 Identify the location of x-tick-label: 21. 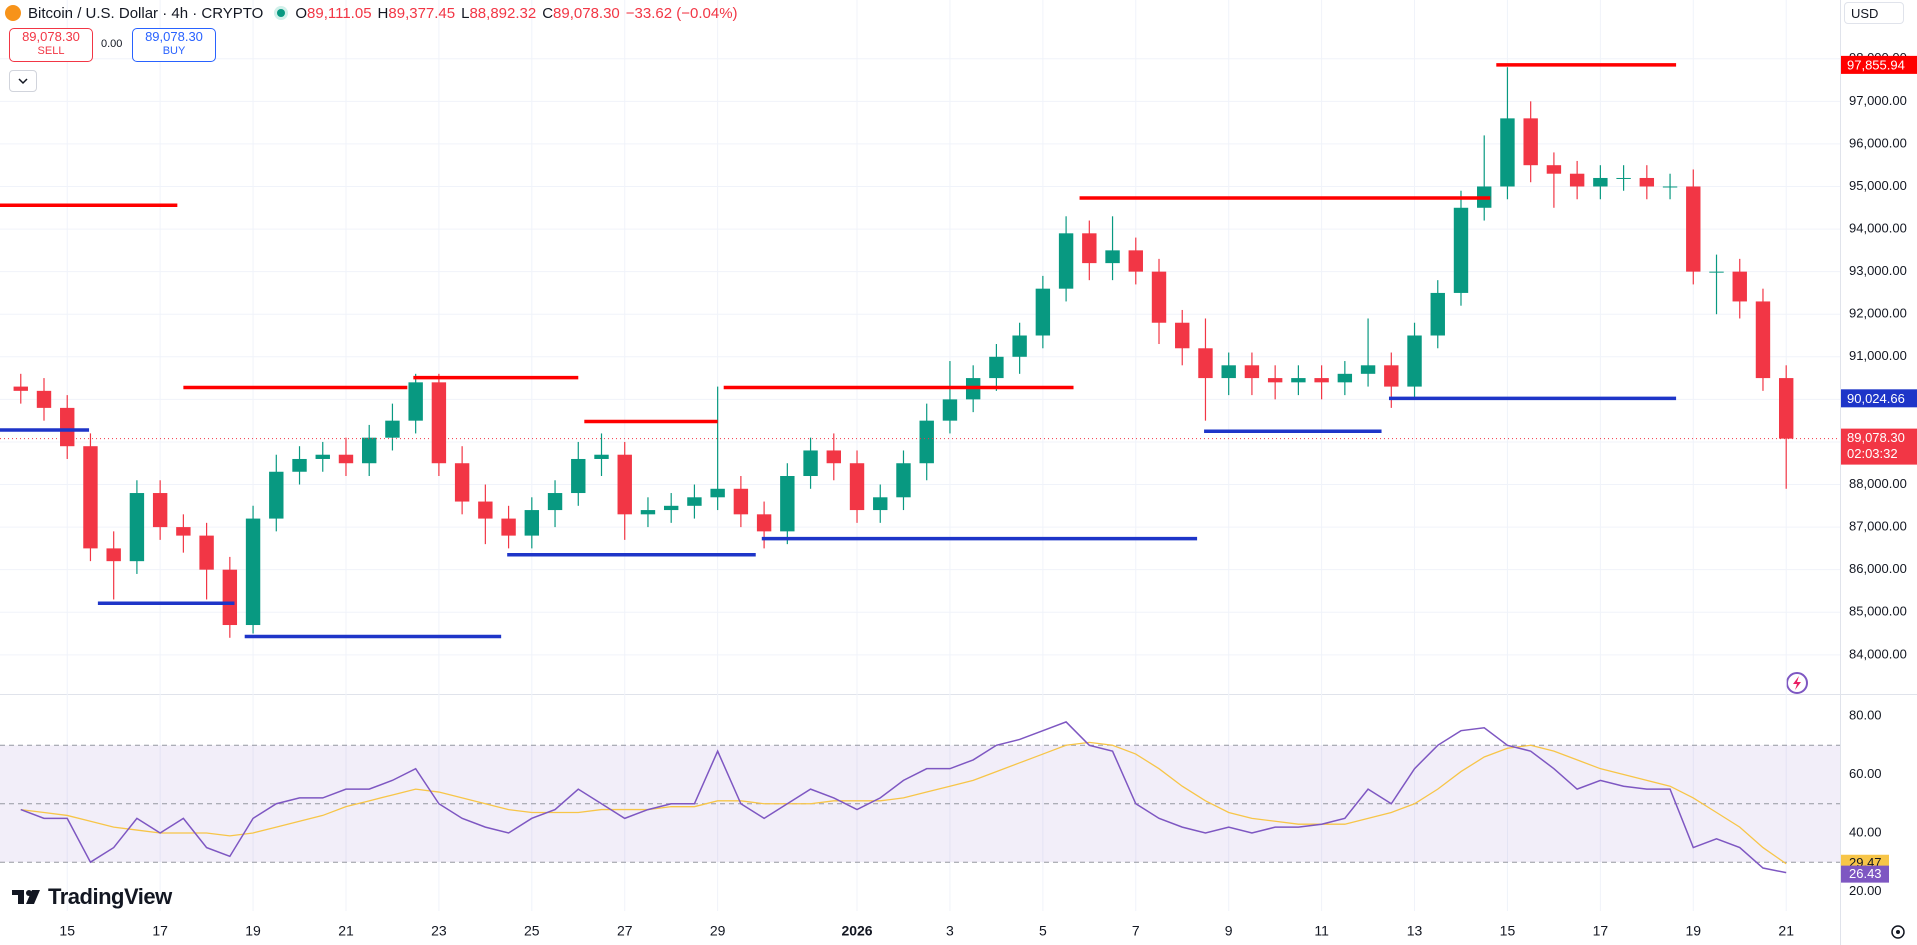
(346, 931).